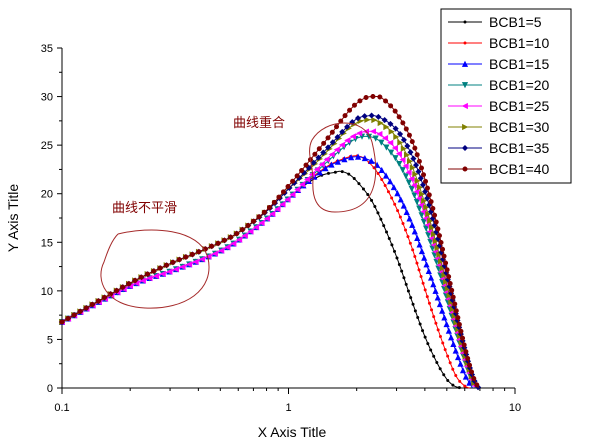  Describe the element at coordinates (343, 167) in the screenshot. I see `annotation-ellipse-overlap` at that location.